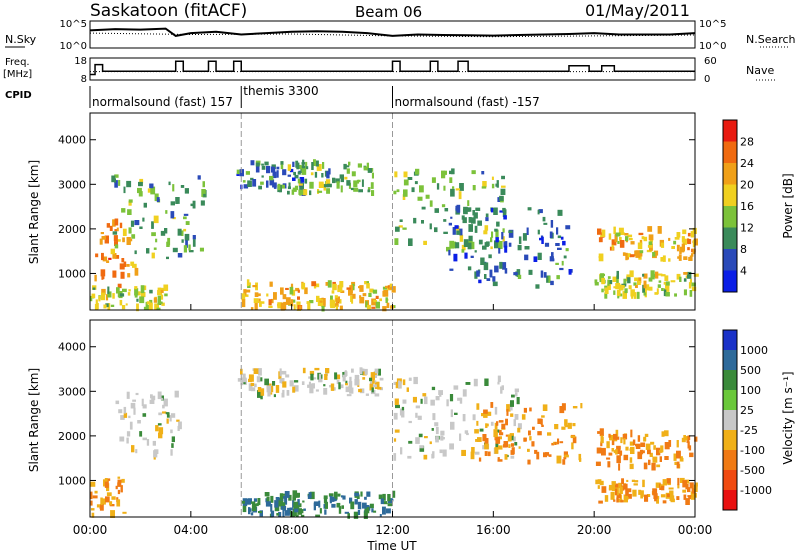  What do you see at coordinates (594, 530) in the screenshot?
I see `x-tick-label: 20:00` at bounding box center [594, 530].